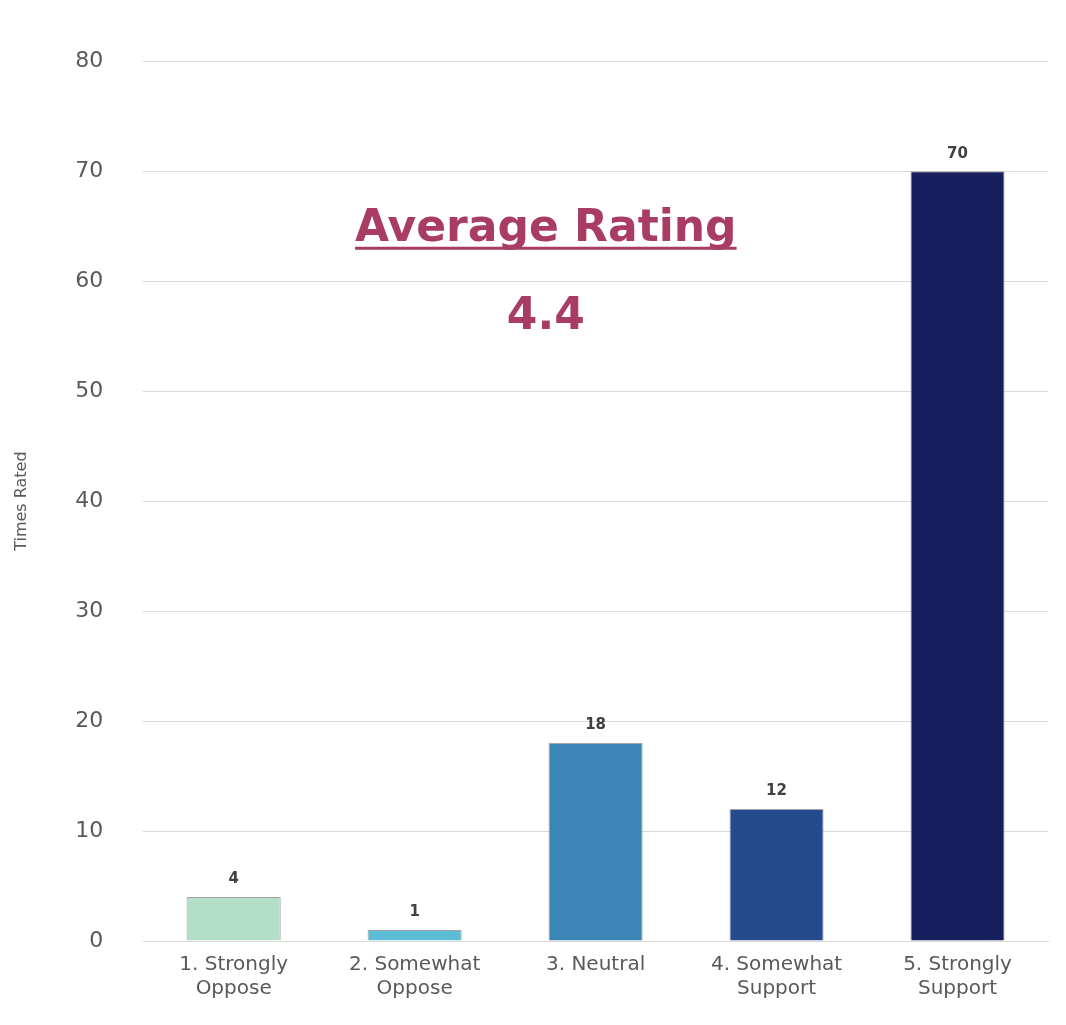 This screenshot has height=1025, width=1066. Describe the element at coordinates (546, 226) in the screenshot. I see `annotation: Average Rating` at that location.